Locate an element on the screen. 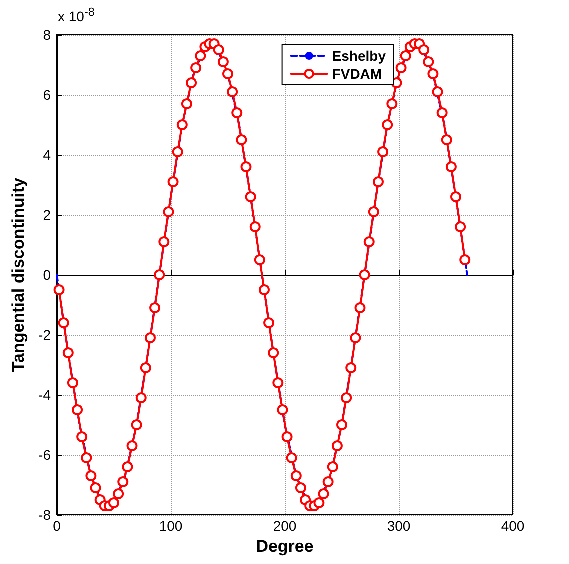  y-tick-label: 6 is located at coordinates (47, 95).